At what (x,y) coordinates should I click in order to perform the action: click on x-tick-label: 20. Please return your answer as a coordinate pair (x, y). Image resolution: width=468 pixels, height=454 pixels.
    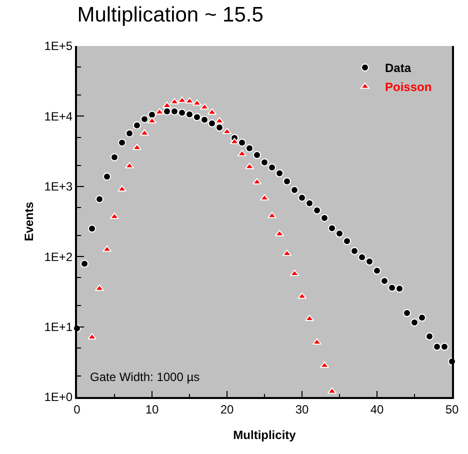
    Looking at the image, I should click on (227, 409).